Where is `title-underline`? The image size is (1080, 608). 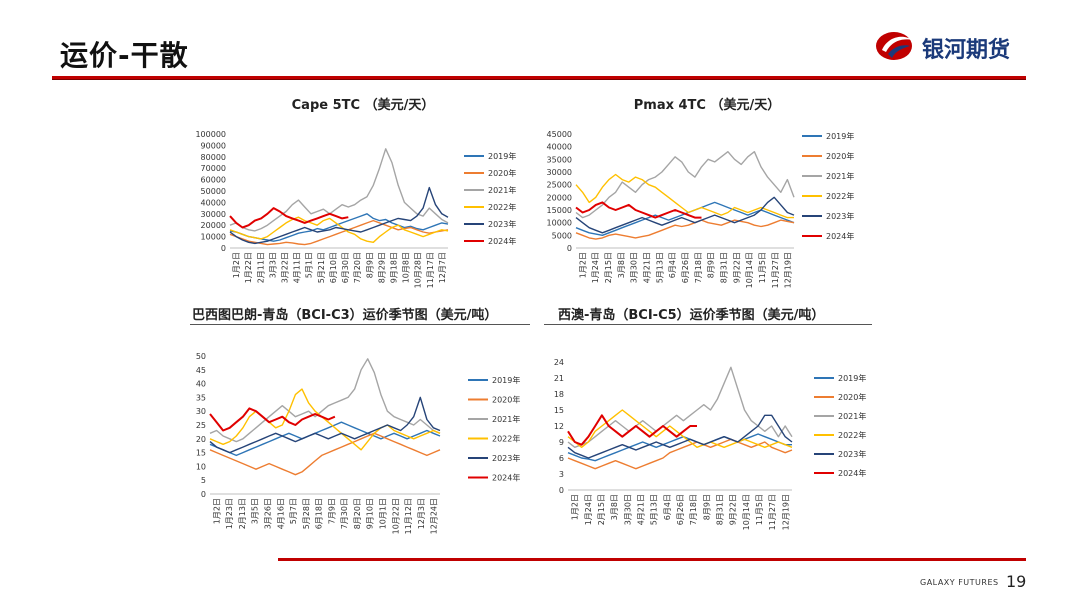 title-underline is located at coordinates (360, 324).